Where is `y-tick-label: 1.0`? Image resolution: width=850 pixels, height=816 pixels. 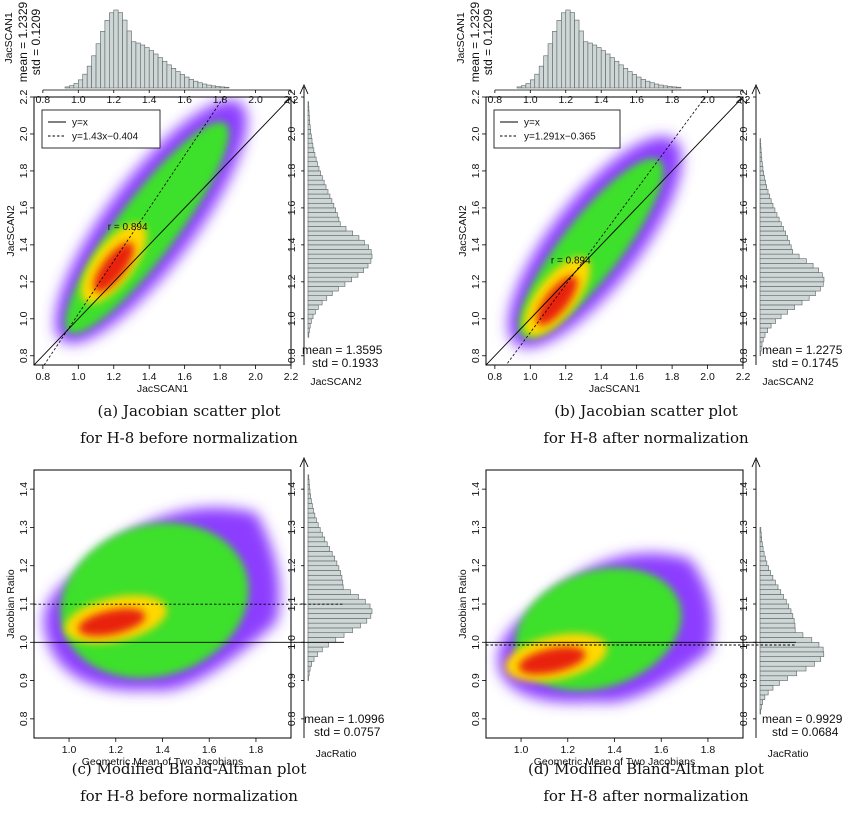
y-tick-label: 1.0 is located at coordinates (476, 318).